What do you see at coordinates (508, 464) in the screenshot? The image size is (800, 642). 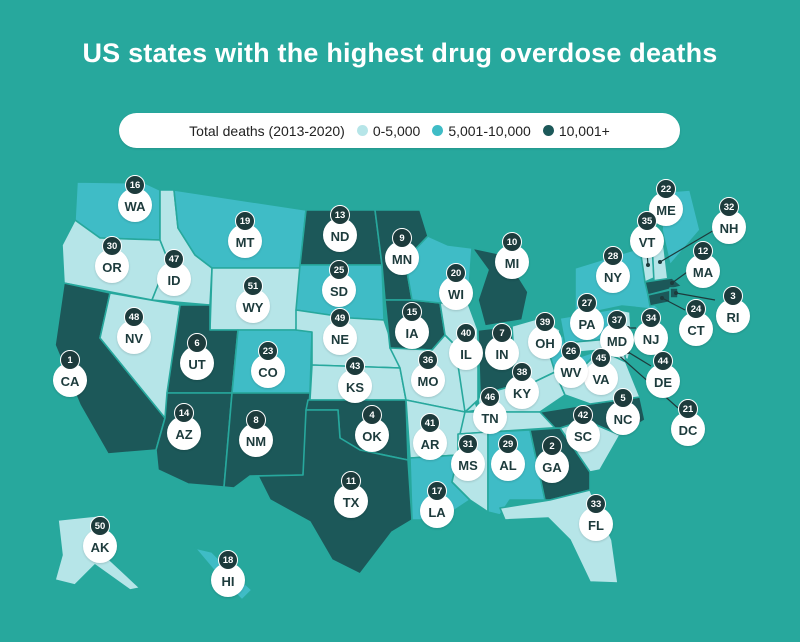 I see `state-abbr-label: AL` at bounding box center [508, 464].